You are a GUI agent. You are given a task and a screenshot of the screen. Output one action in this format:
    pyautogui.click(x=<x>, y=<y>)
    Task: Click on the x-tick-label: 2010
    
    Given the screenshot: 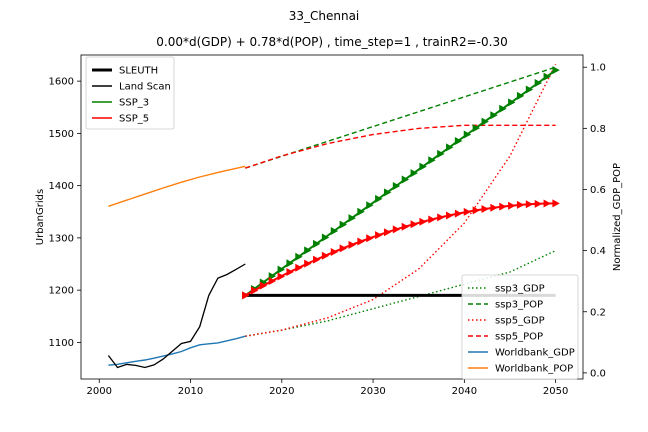 What is the action you would take?
    pyautogui.click(x=190, y=391)
    